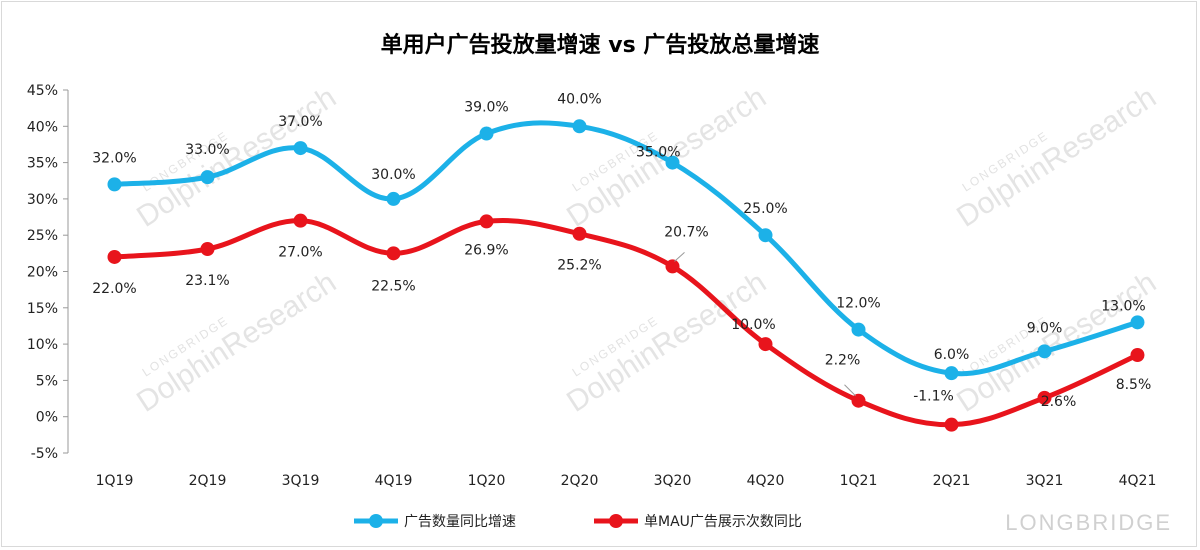 This screenshot has height=550, width=1200. Describe the element at coordinates (579, 99) in the screenshot. I see `data-label: 40.0%` at that location.